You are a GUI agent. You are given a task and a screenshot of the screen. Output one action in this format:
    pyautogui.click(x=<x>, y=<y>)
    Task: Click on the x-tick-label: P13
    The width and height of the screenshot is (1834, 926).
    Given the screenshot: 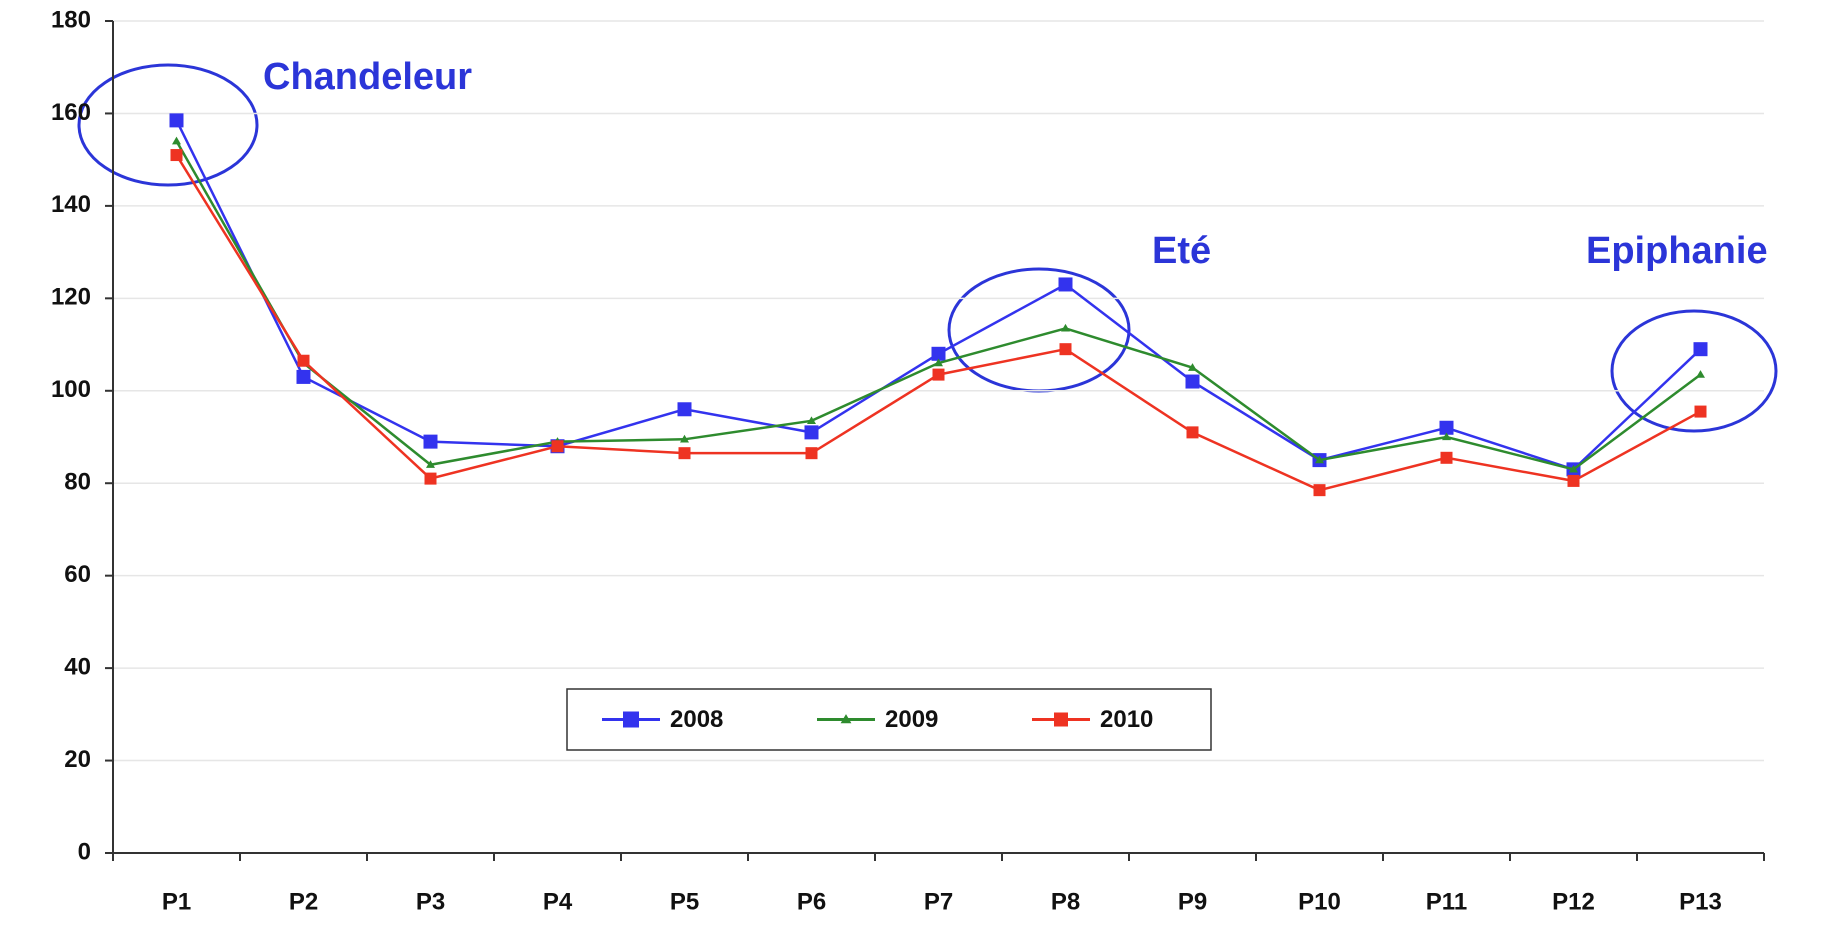 What is the action you would take?
    pyautogui.click(x=1700, y=901)
    